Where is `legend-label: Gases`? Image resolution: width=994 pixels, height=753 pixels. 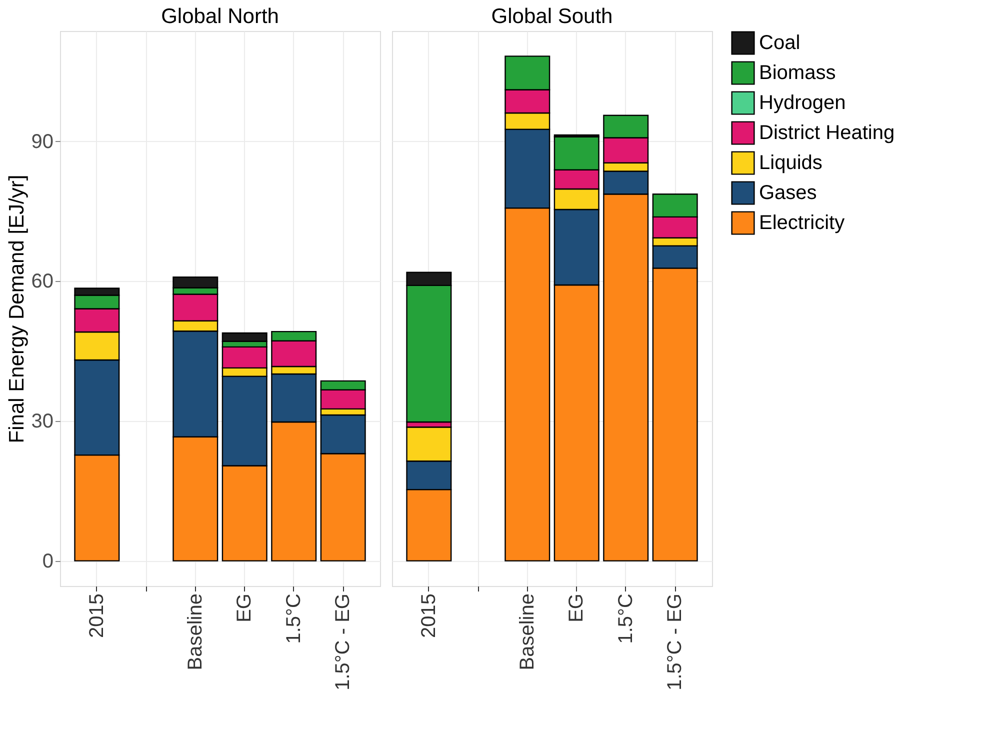
legend-label: Gases is located at coordinates (788, 193).